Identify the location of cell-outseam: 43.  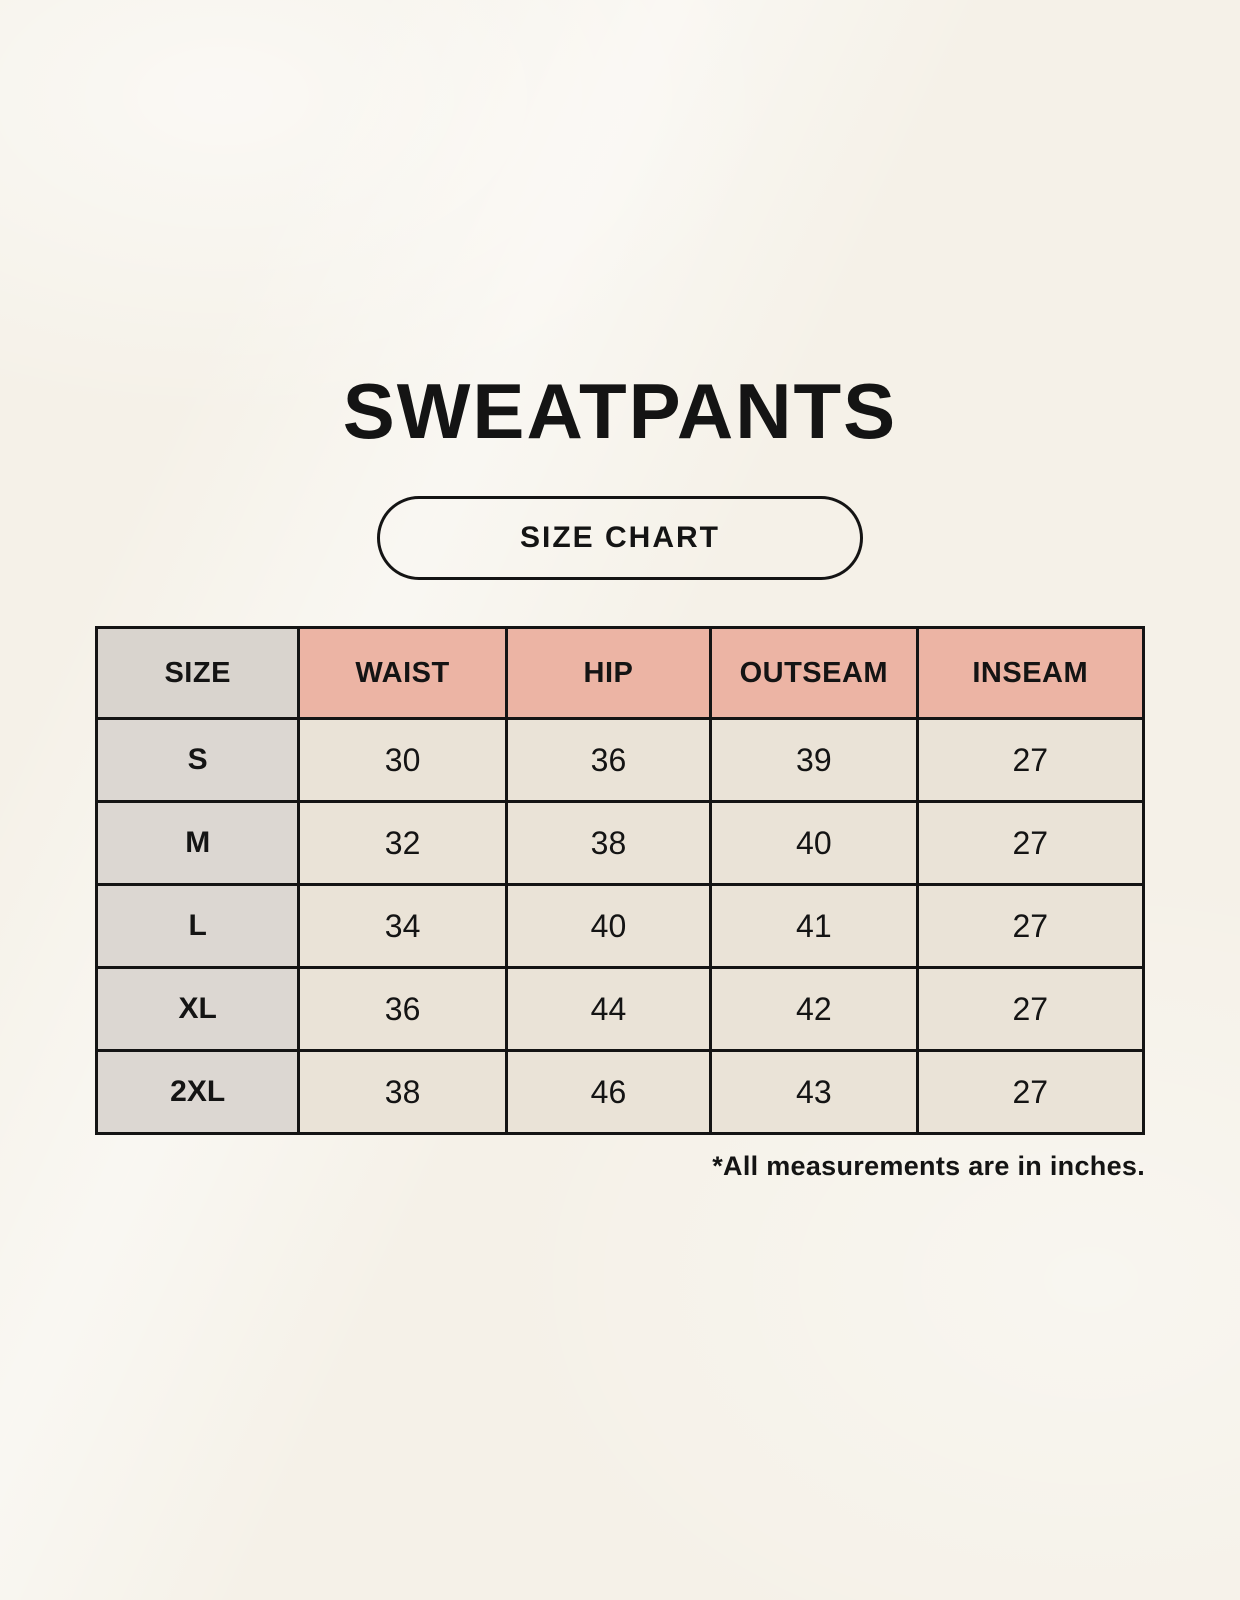
(814, 1092).